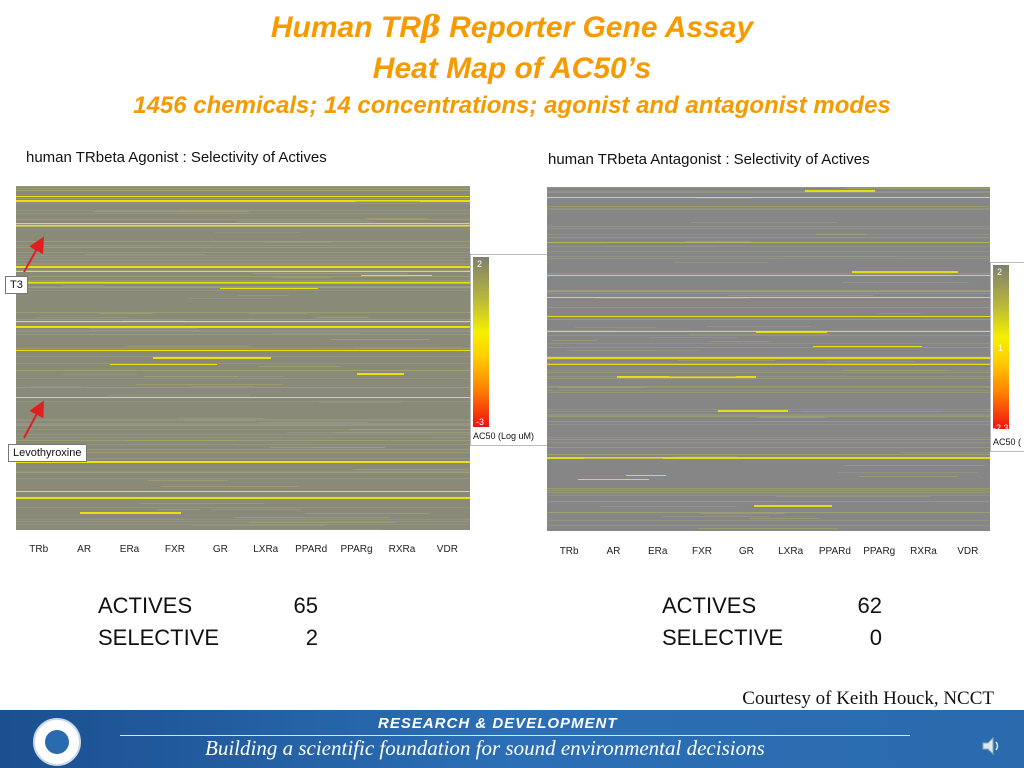 This screenshot has width=1024, height=768. I want to click on footer-divider, so click(515, 735).